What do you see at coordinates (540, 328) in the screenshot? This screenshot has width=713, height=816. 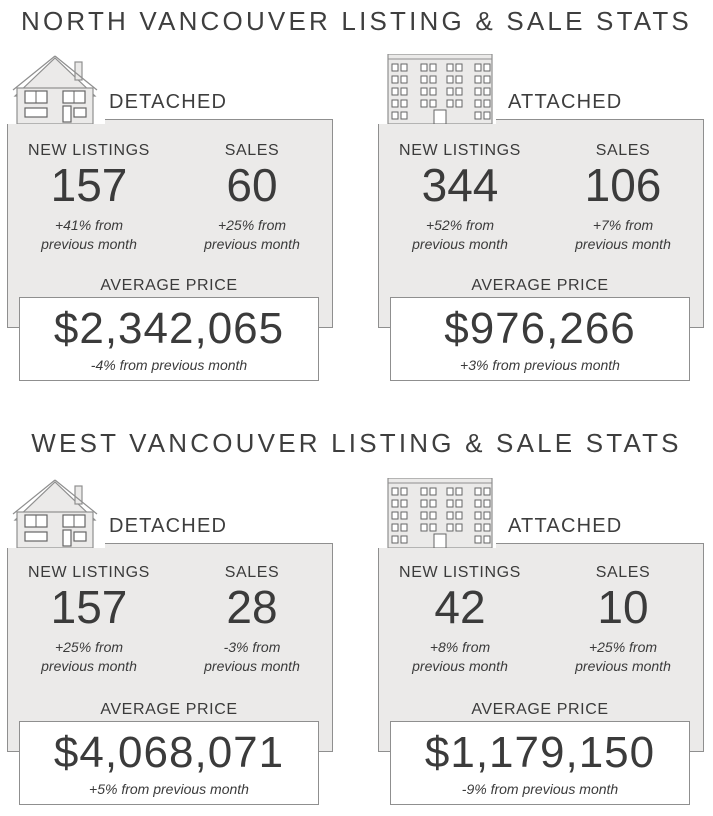 I see `average-price-value: $976,266` at bounding box center [540, 328].